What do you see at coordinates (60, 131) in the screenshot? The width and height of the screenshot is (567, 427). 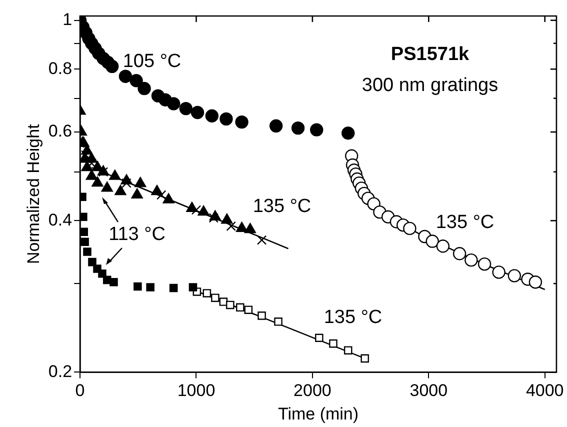 I see `y-tick-label: 0.6` at bounding box center [60, 131].